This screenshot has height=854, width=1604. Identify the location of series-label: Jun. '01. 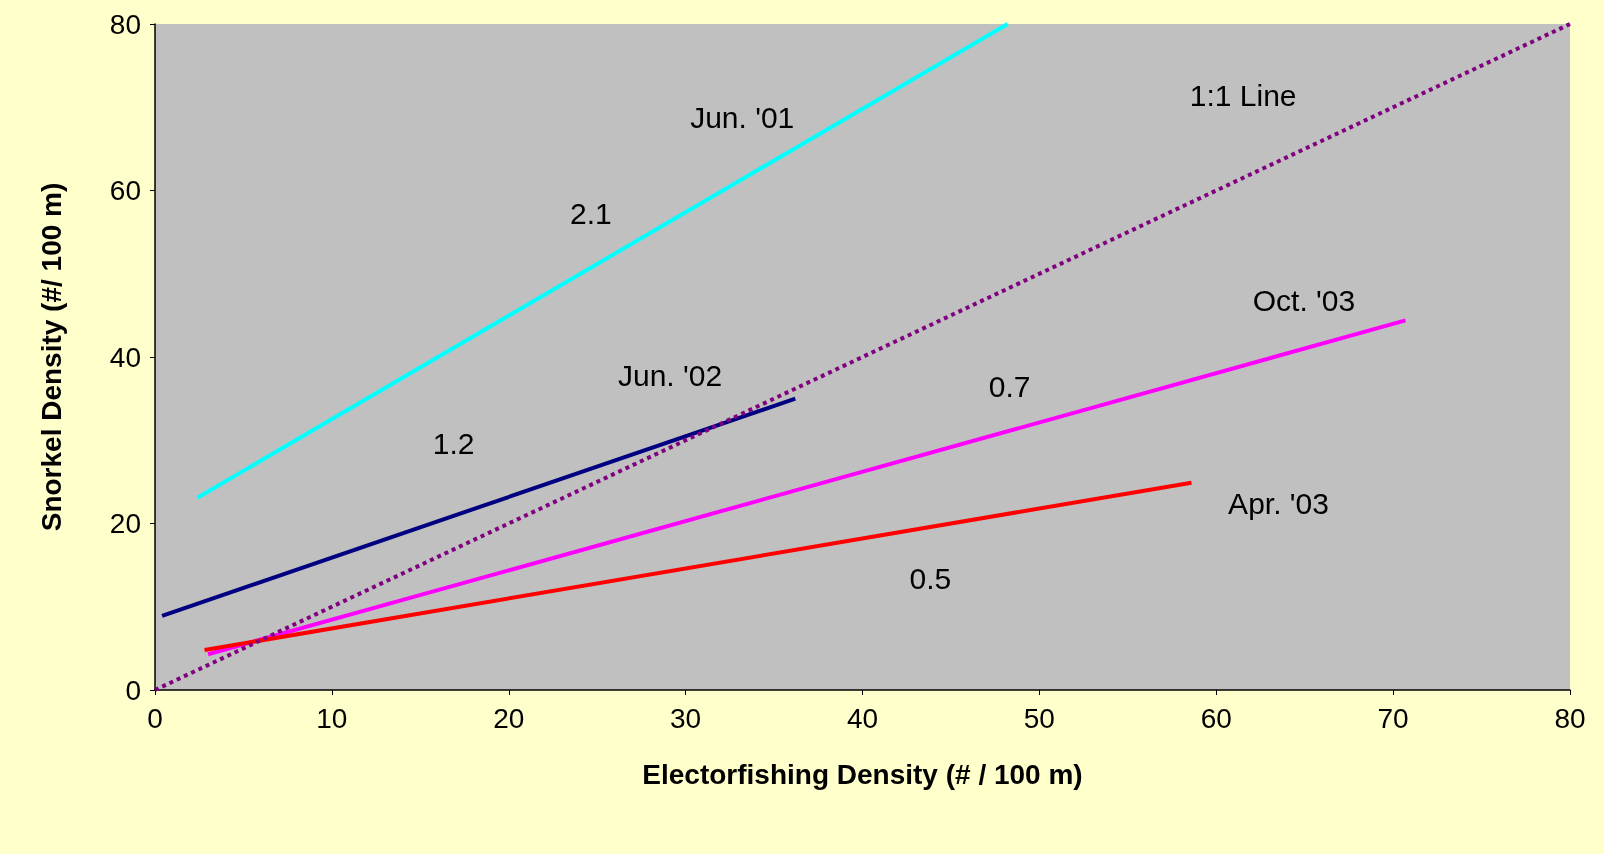
(742, 118).